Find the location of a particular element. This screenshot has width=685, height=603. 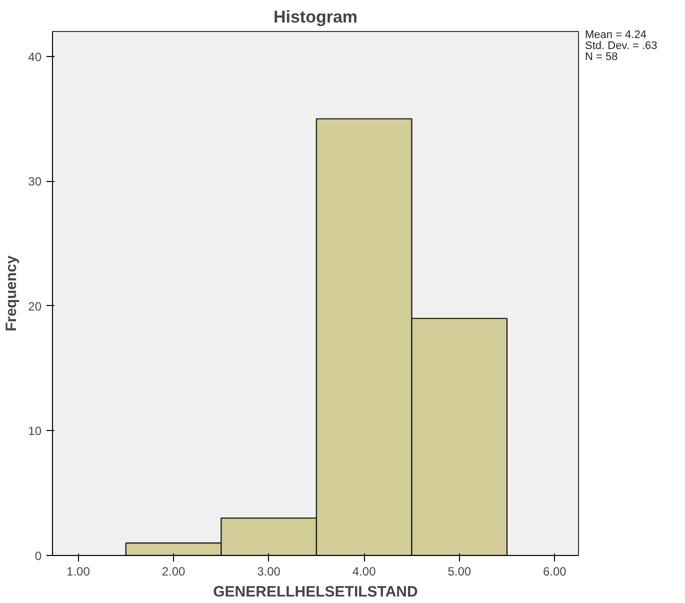

x-tick-label: 5.00 is located at coordinates (460, 571).